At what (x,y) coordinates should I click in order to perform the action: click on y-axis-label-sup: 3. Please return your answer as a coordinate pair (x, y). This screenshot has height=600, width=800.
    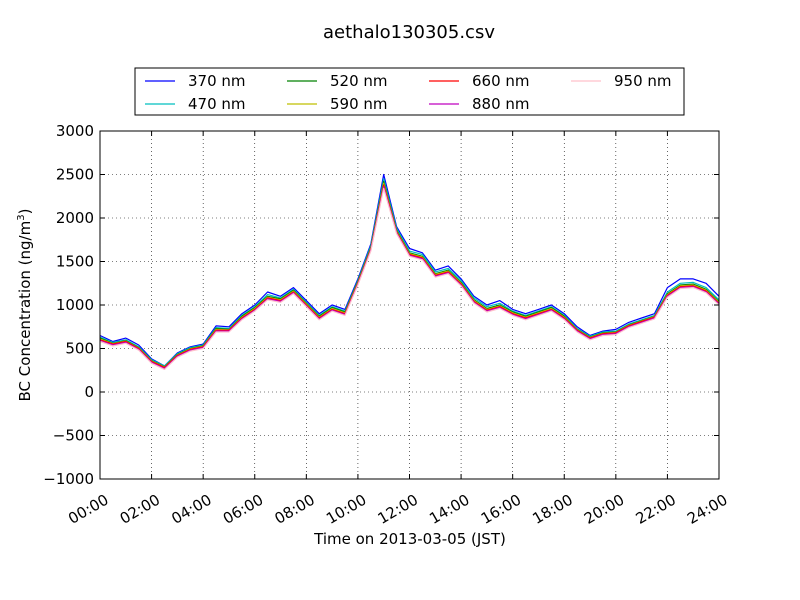
    Looking at the image, I should click on (21, 217).